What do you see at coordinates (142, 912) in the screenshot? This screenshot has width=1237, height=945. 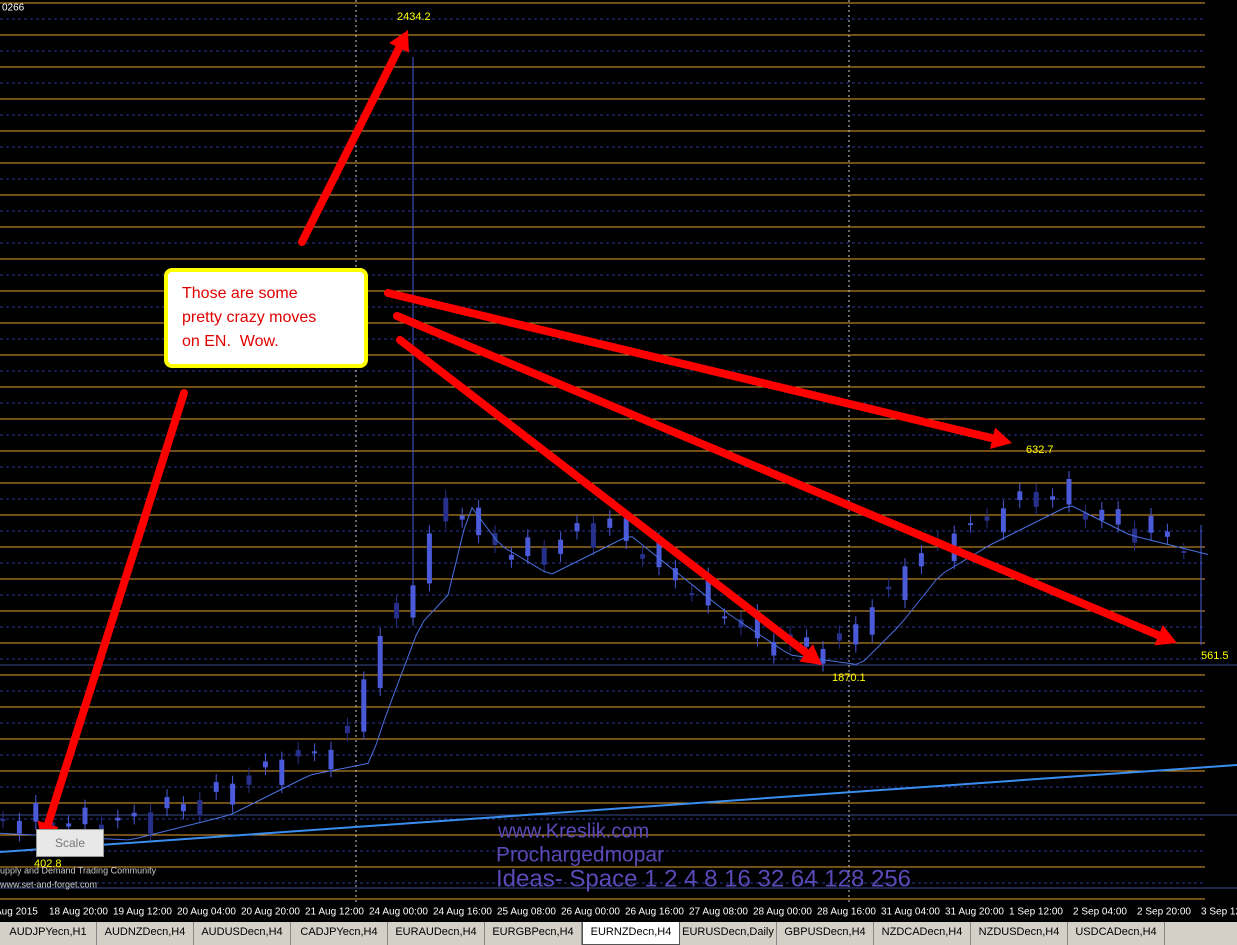 I see `x-tick-label: 19 Aug 12:00` at bounding box center [142, 912].